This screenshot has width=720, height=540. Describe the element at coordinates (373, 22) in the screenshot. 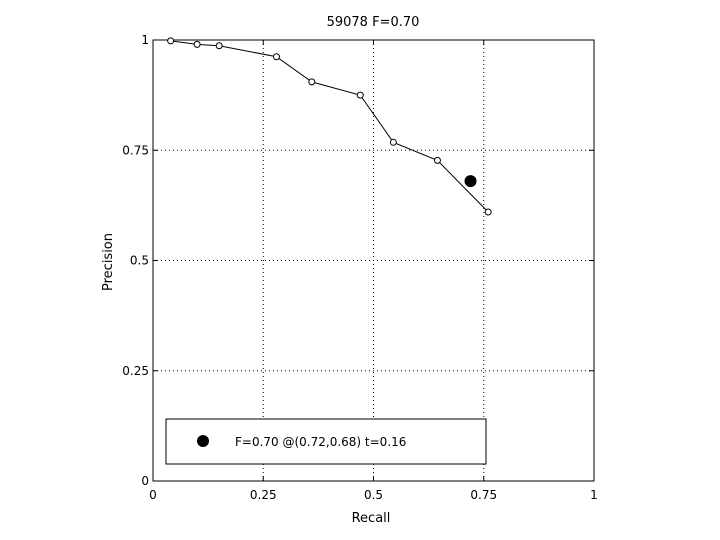

I see `chart-title: 59078 F=0.70` at that location.